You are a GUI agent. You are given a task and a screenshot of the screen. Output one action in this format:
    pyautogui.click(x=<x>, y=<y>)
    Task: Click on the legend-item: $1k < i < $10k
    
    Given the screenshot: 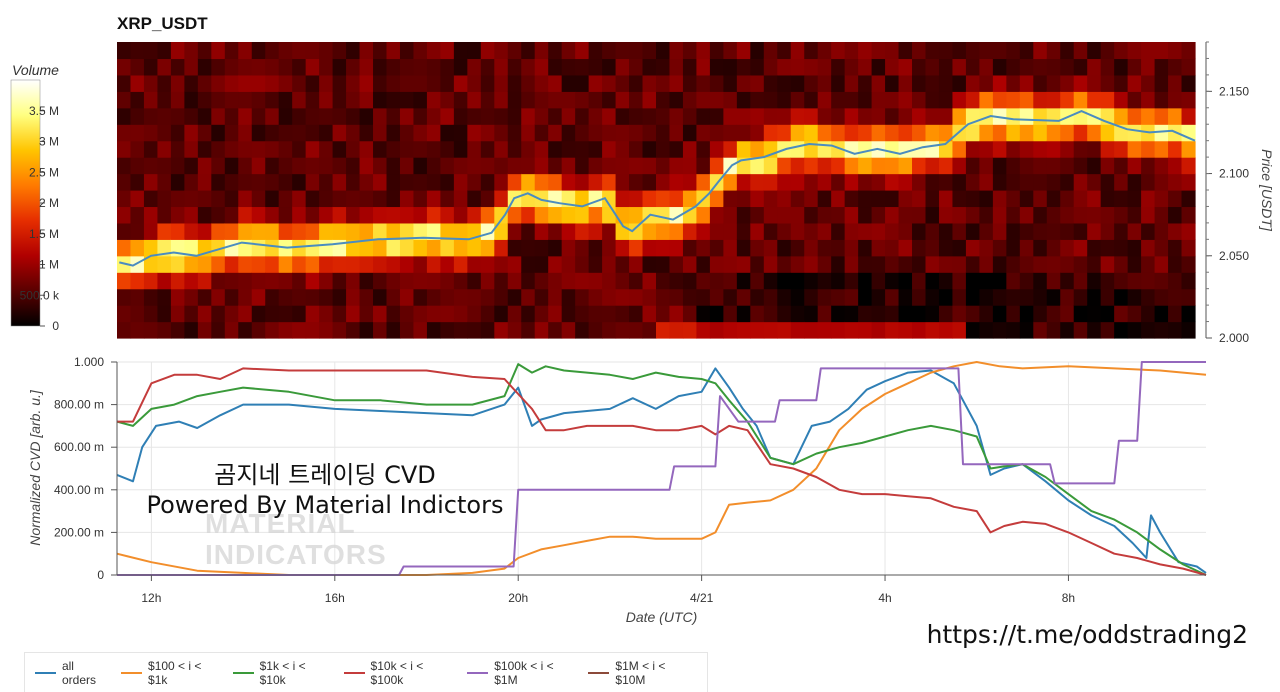 What is the action you would take?
    pyautogui.click(x=282, y=673)
    